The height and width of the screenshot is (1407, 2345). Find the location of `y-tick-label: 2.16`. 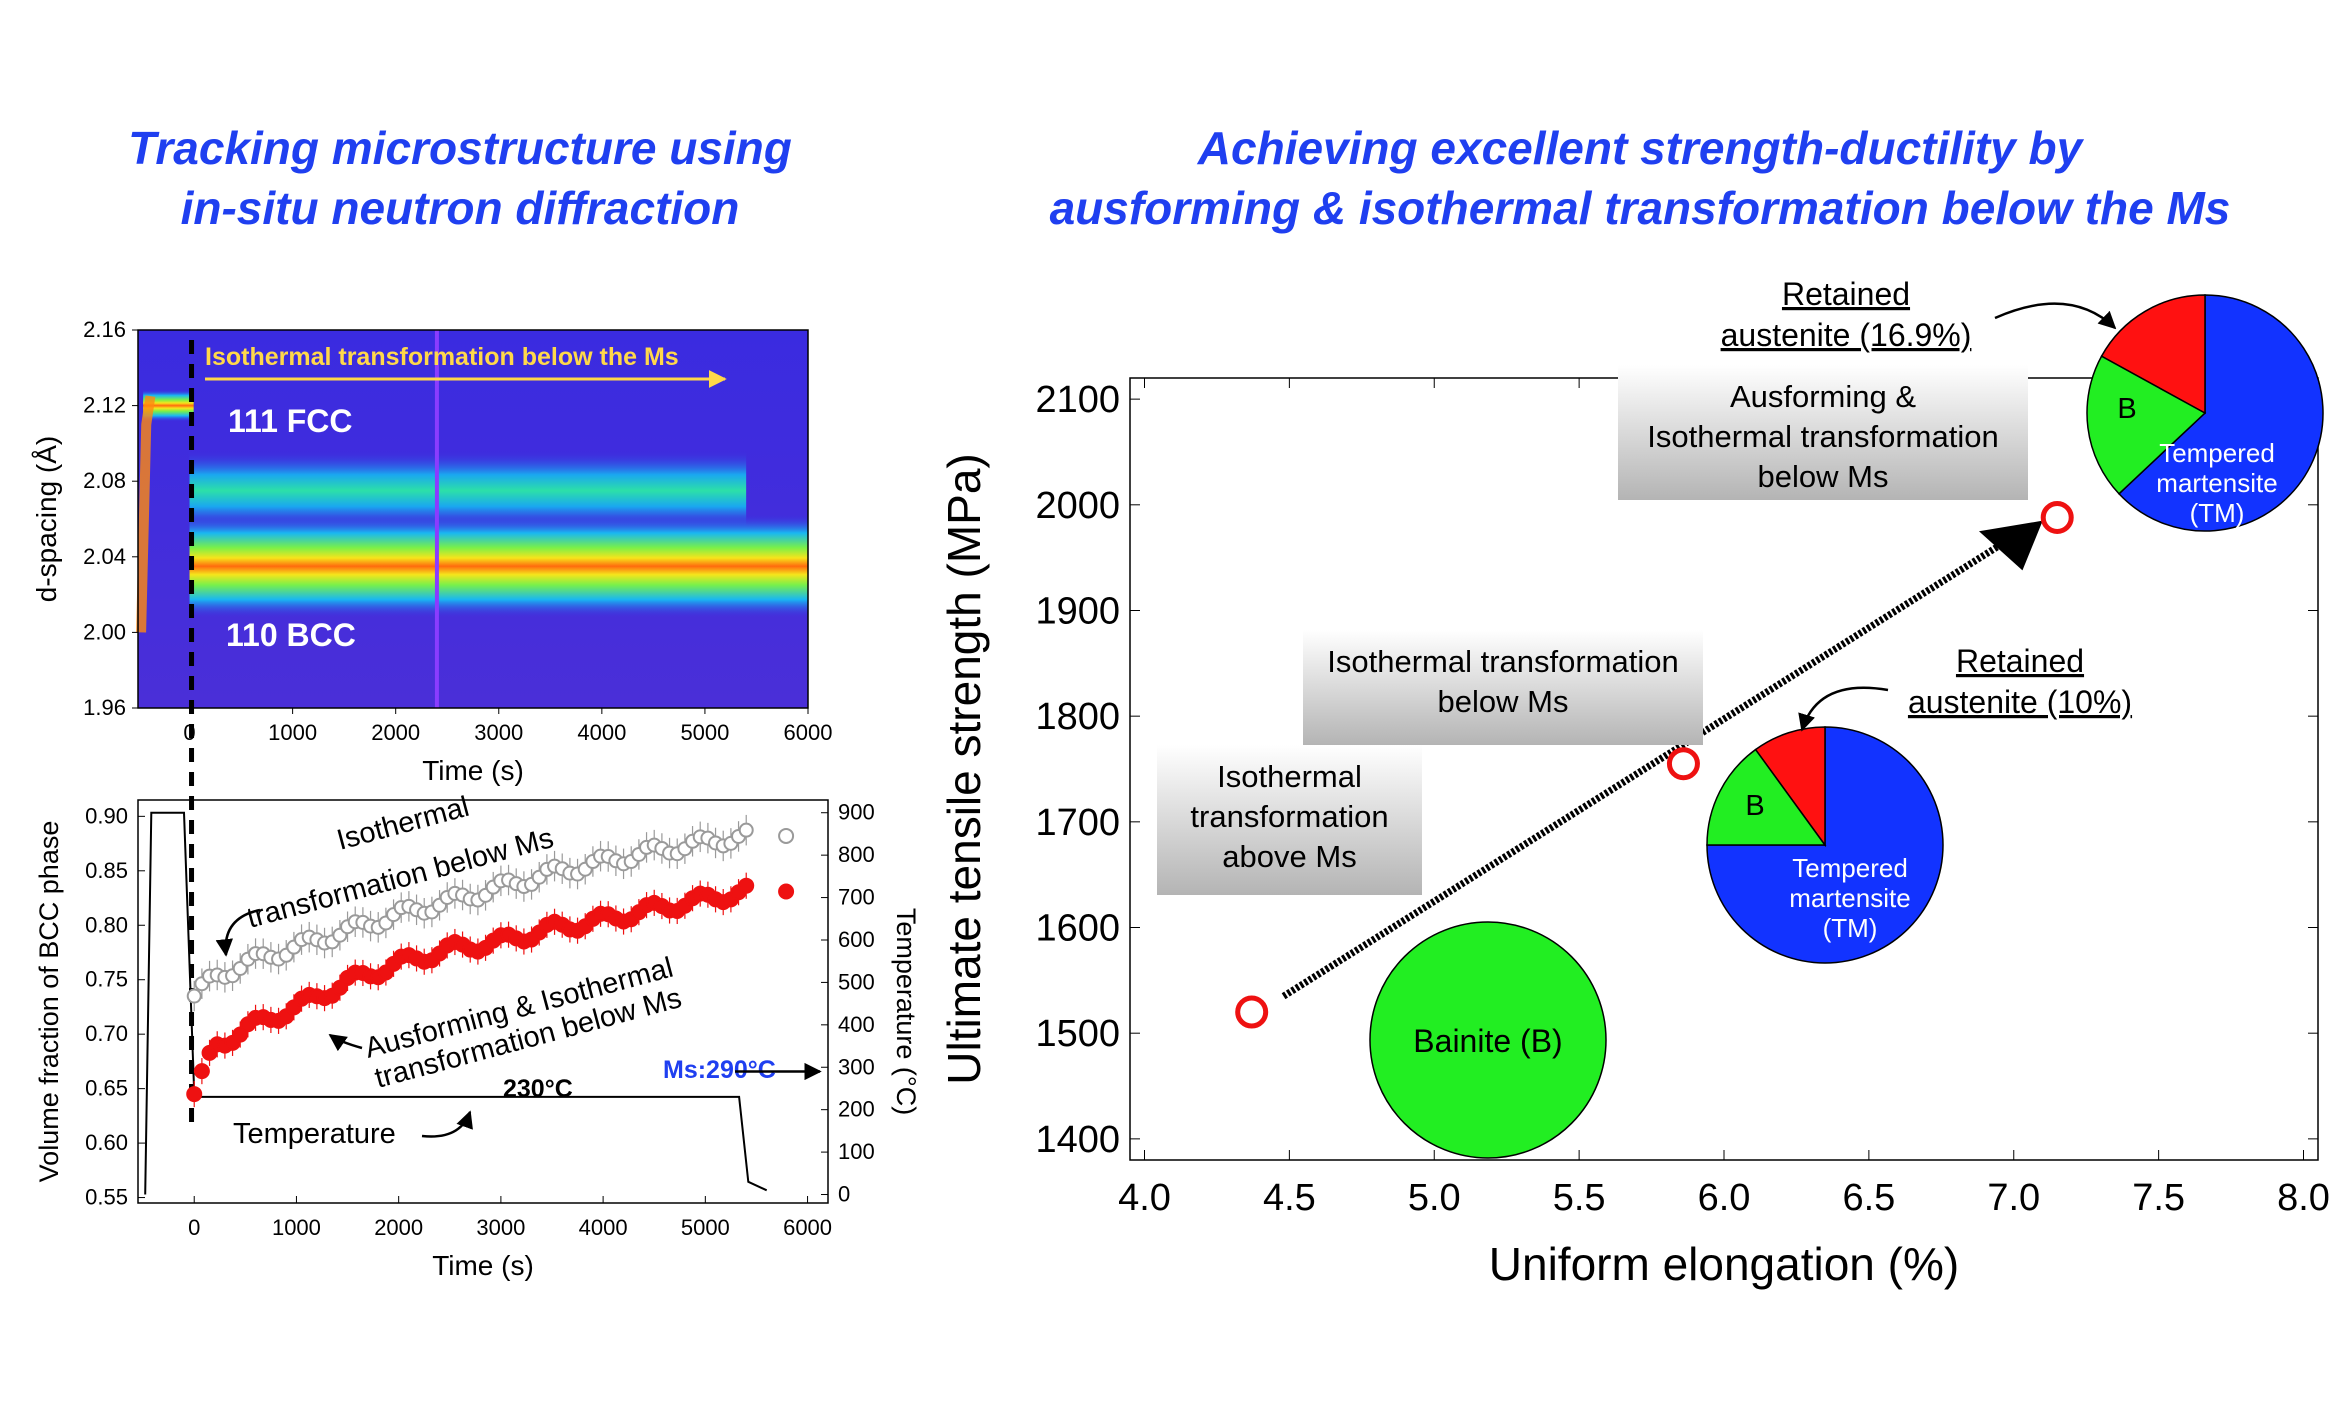

y-tick-label: 2.16 is located at coordinates (104, 329).